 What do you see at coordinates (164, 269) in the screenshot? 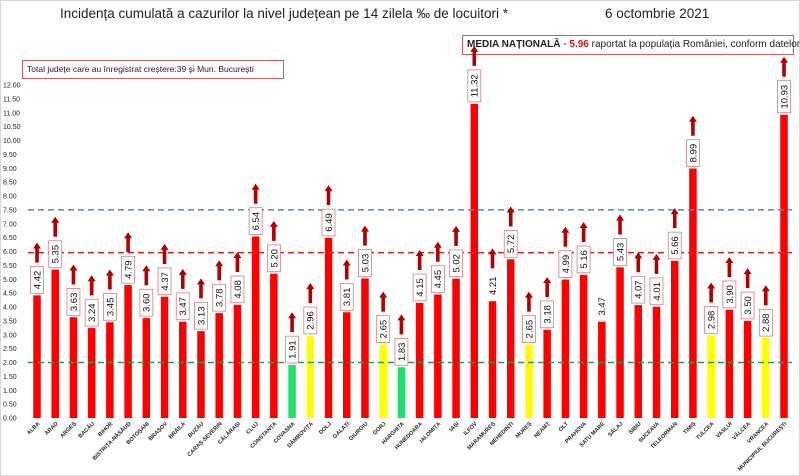
I see `data-label: 4.37` at bounding box center [164, 269].